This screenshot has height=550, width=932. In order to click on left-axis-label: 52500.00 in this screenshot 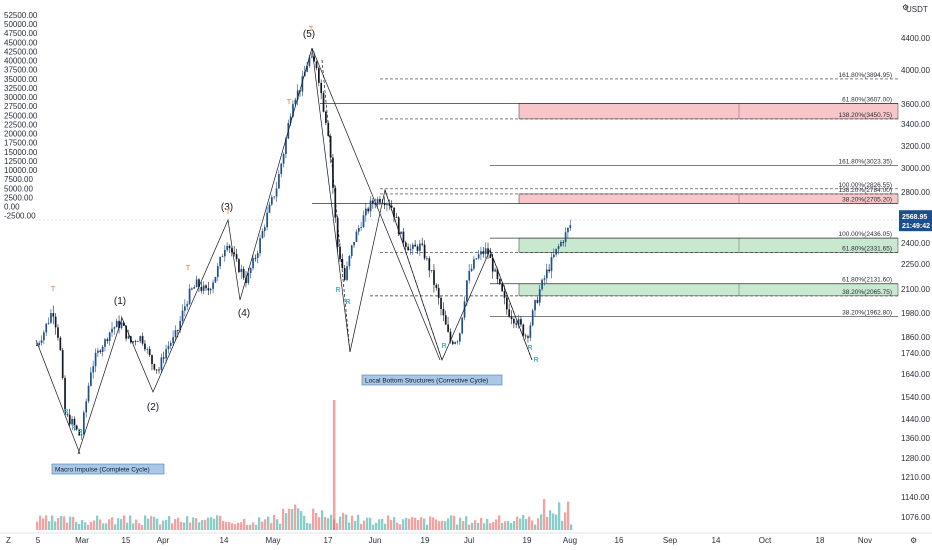, I will do `click(21, 15)`.